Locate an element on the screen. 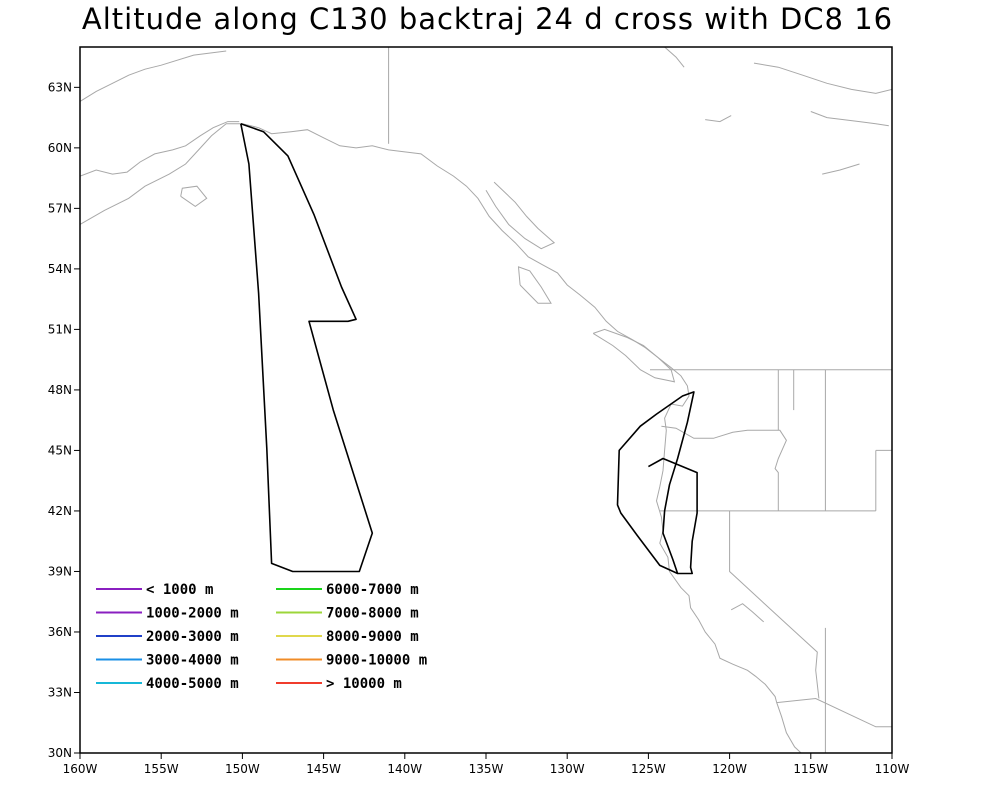  legend-item: 8000-9000 m is located at coordinates (347, 637).